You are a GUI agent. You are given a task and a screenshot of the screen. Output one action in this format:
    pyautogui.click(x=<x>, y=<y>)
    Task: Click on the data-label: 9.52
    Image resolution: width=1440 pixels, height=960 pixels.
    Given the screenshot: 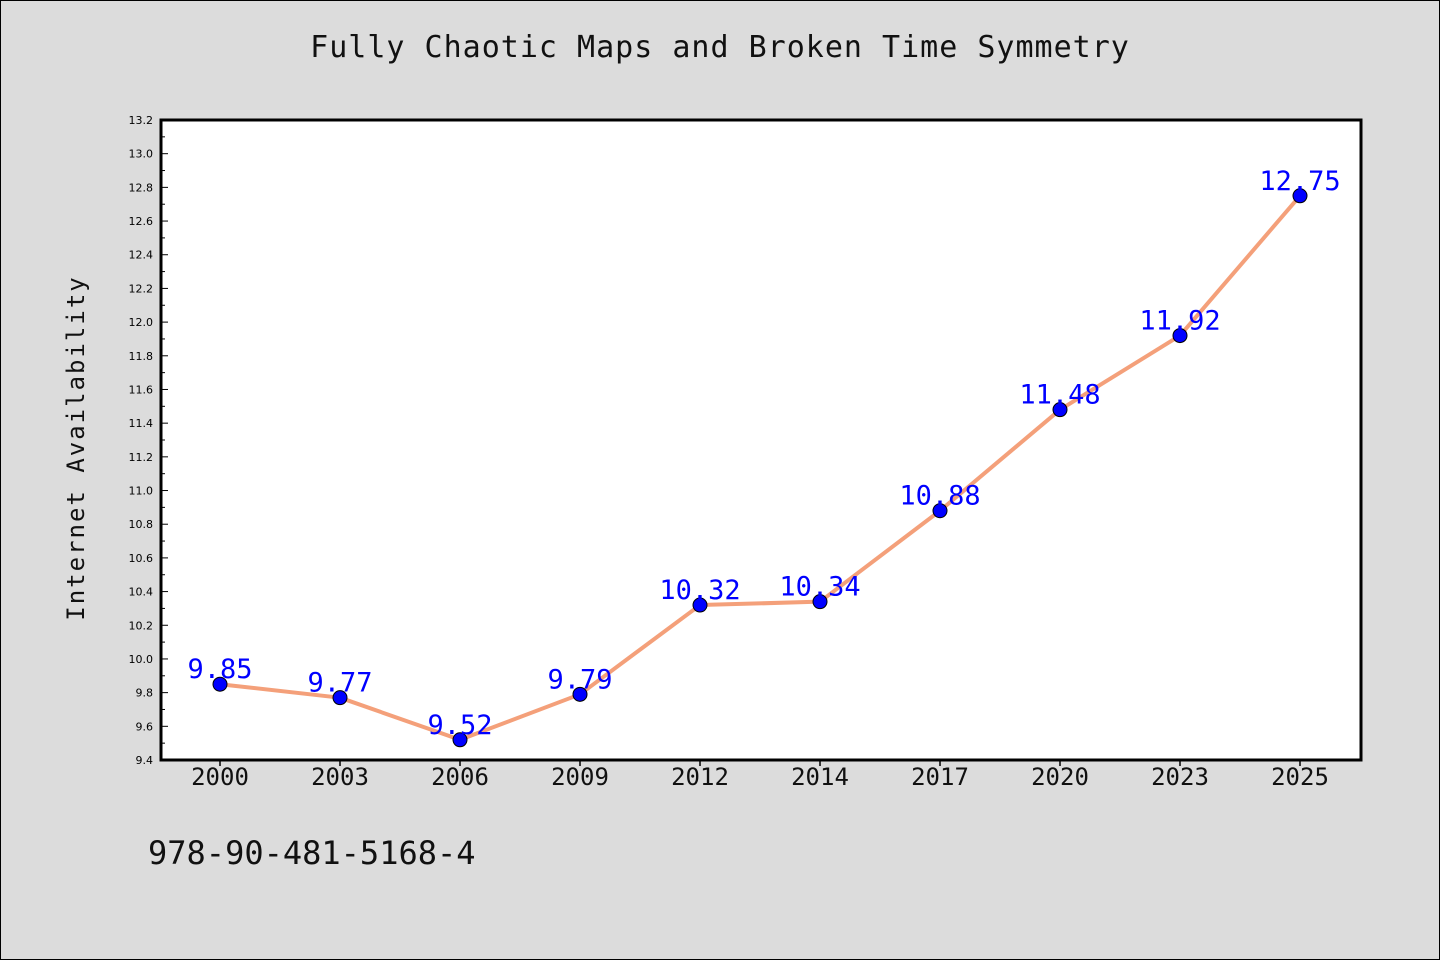 What is the action you would take?
    pyautogui.click(x=459, y=725)
    